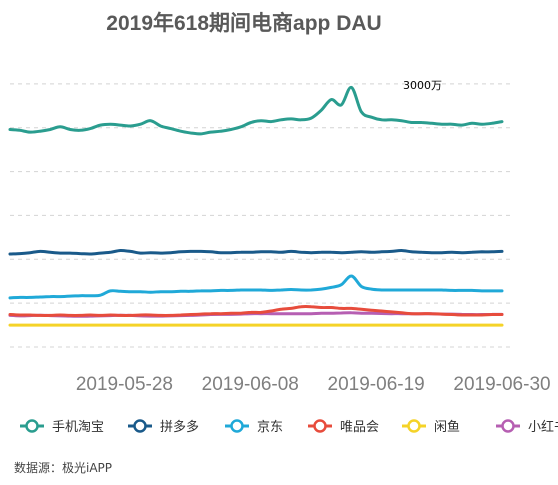 The height and width of the screenshot is (485, 558). What do you see at coordinates (501, 384) in the screenshot?
I see `x-tick-label-3: 2019-06-30` at bounding box center [501, 384].